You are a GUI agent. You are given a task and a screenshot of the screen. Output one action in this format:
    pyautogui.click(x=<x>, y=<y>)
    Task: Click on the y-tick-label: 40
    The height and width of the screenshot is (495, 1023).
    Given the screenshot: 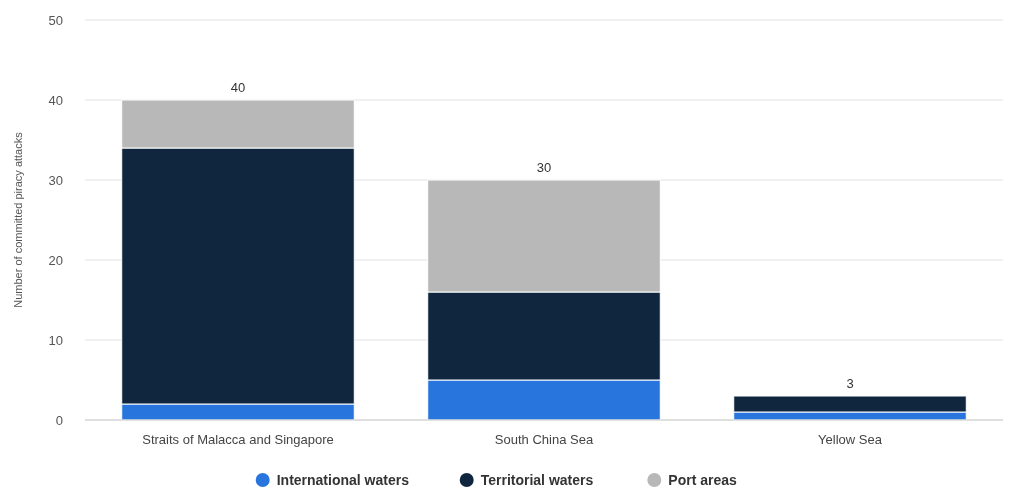 What is the action you would take?
    pyautogui.click(x=55, y=100)
    